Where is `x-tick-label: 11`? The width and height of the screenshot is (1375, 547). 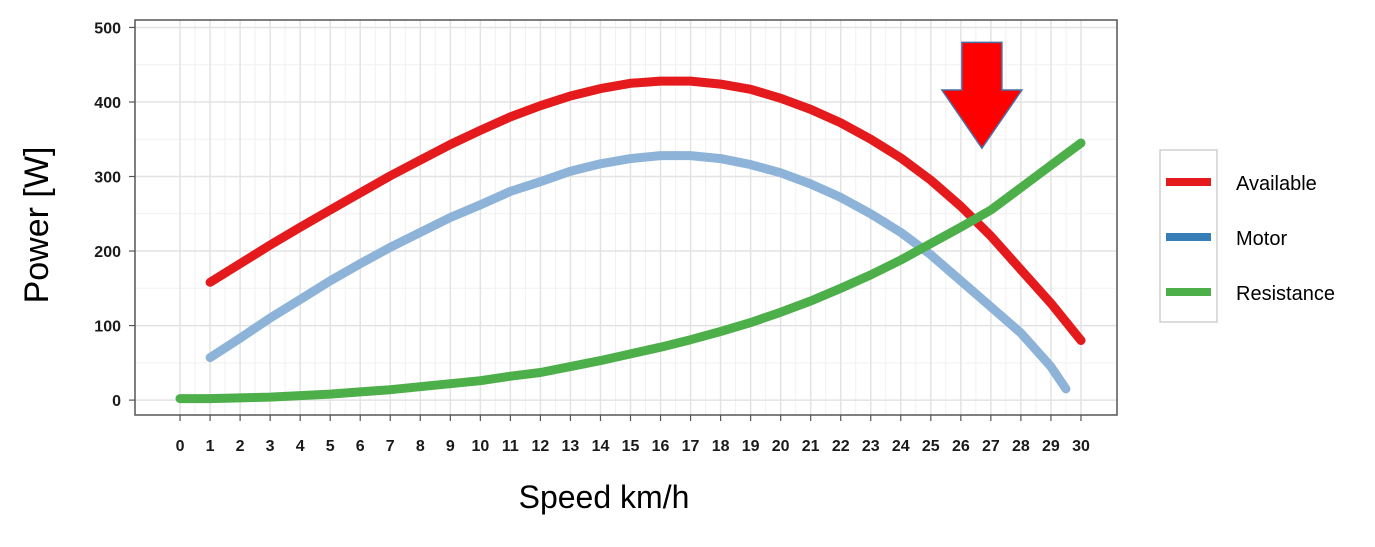
x-tick-label: 11 is located at coordinates (510, 446).